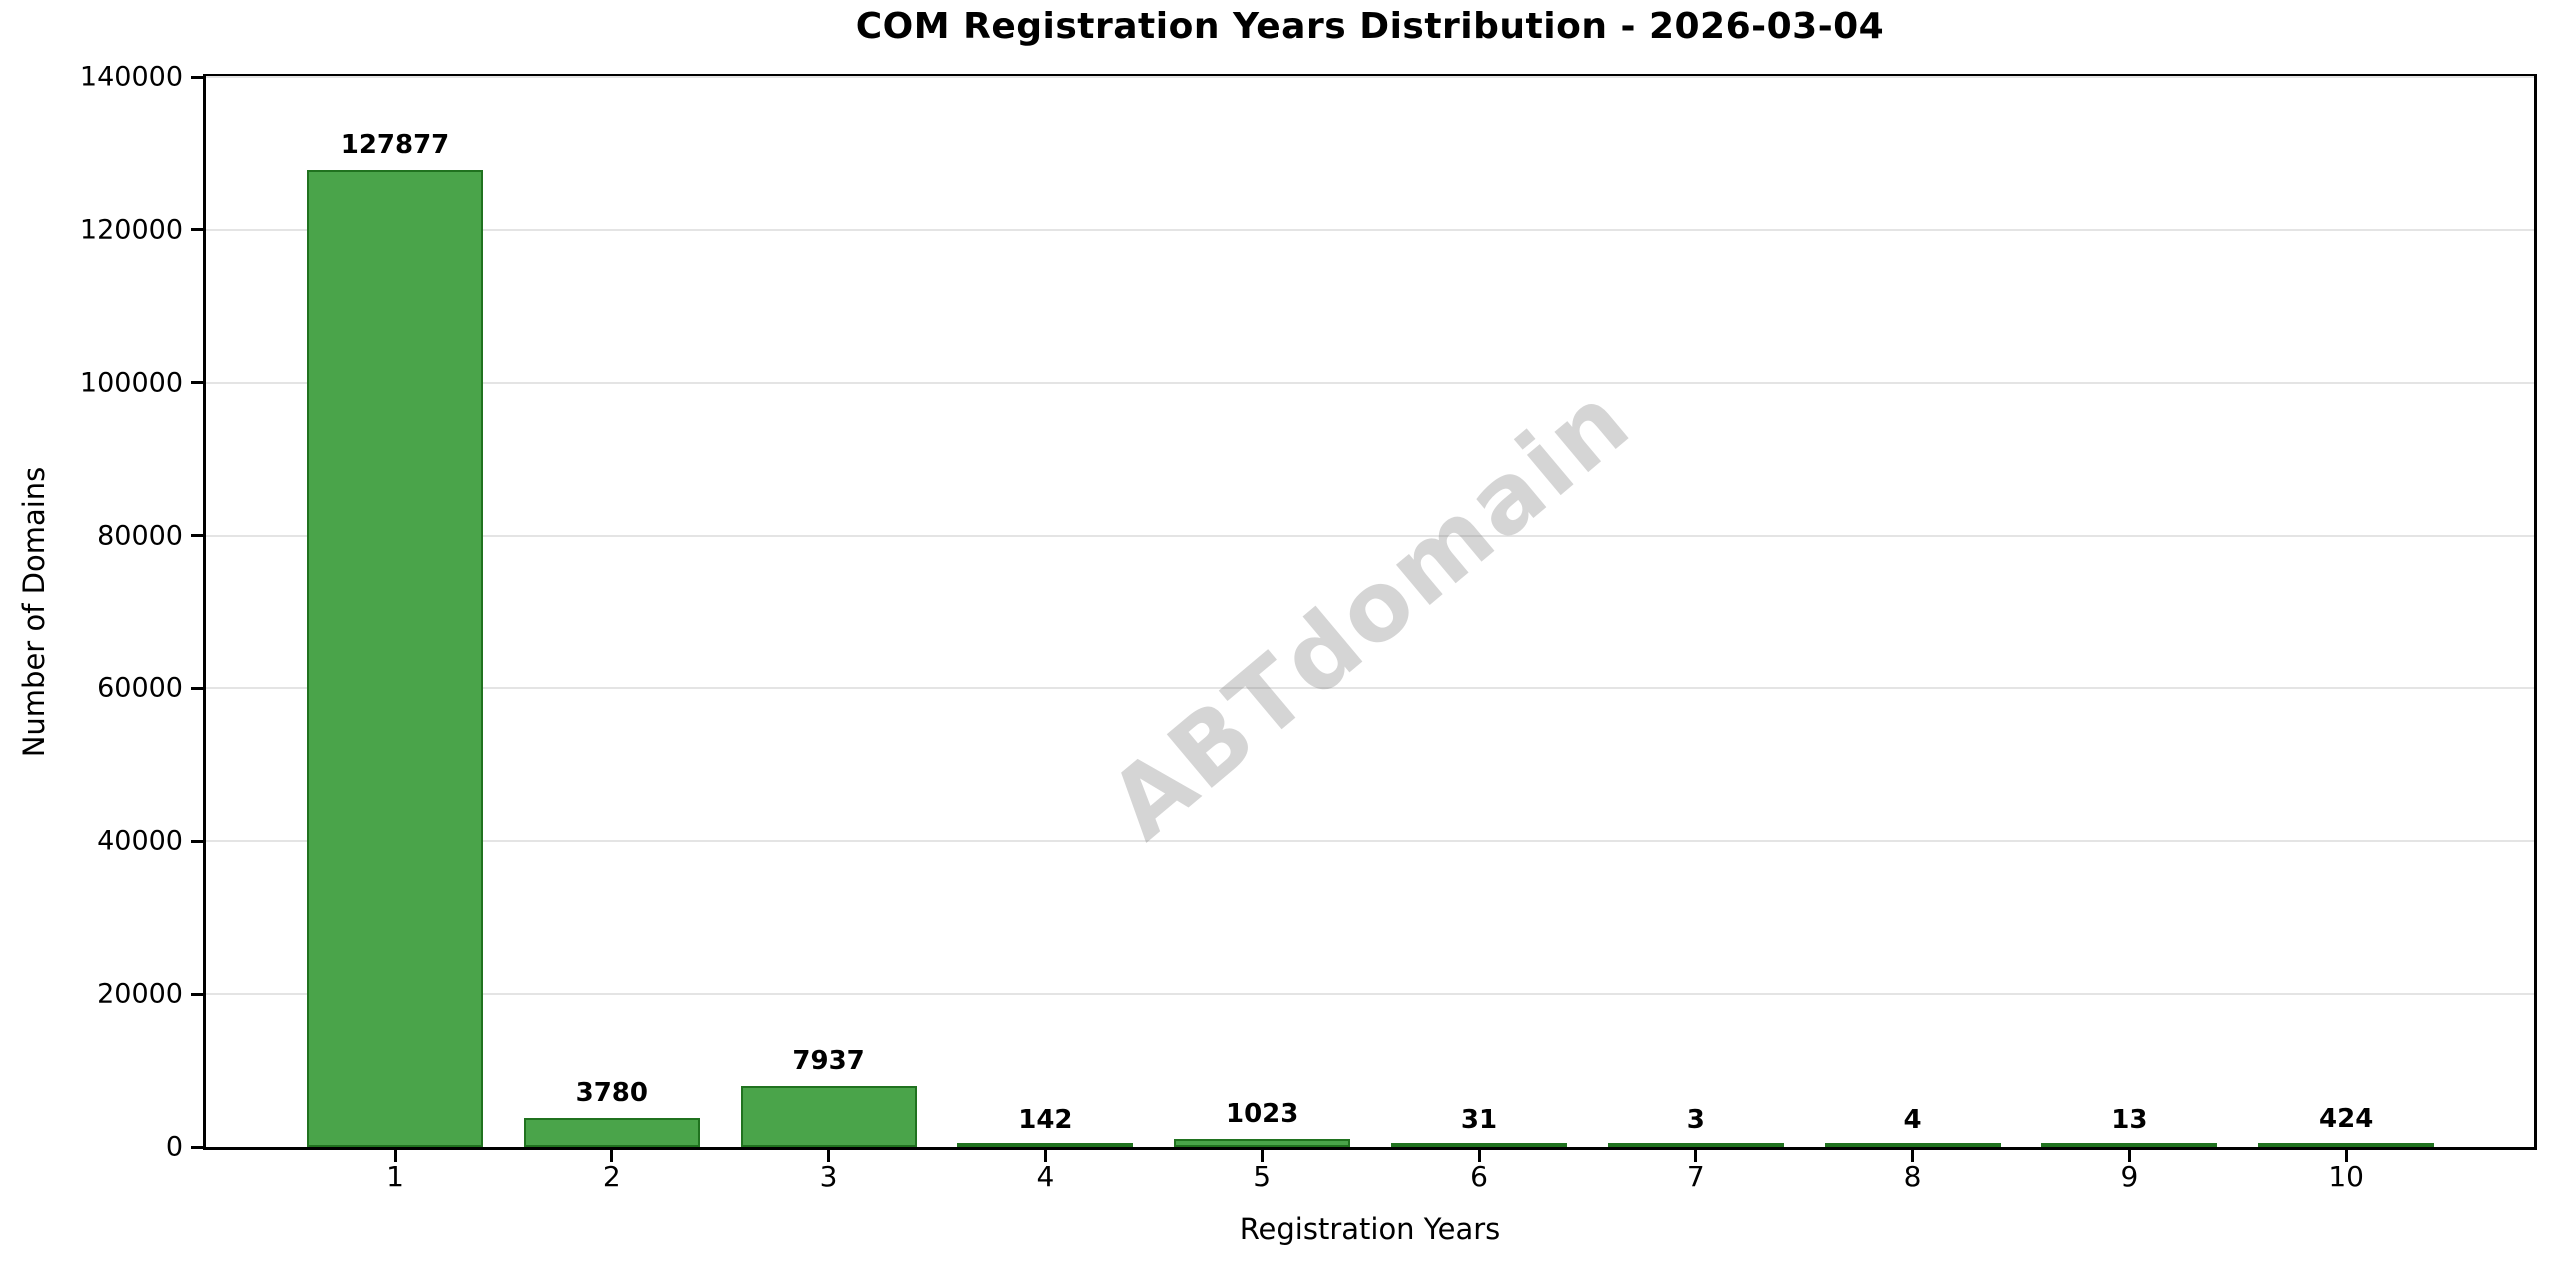 The width and height of the screenshot is (2560, 1271). Describe the element at coordinates (140, 994) in the screenshot. I see `y-tick-label-20000: 20000` at that location.